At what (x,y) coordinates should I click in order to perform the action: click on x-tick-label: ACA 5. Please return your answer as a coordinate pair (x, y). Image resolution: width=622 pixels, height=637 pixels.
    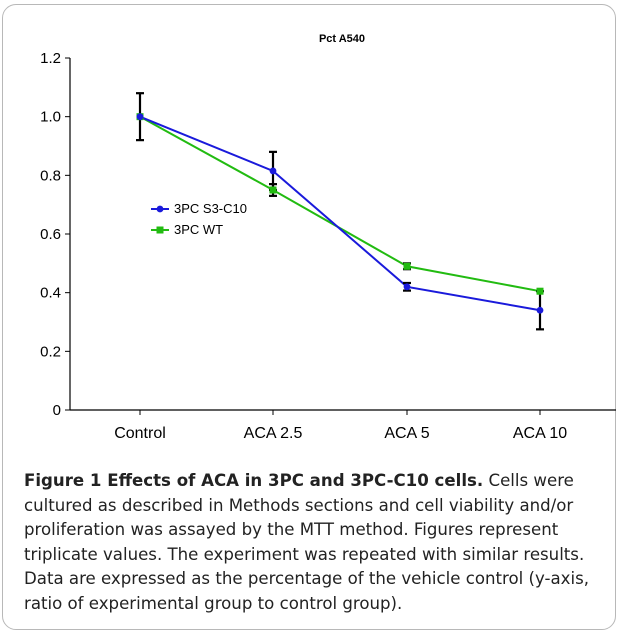
    Looking at the image, I should click on (406, 433).